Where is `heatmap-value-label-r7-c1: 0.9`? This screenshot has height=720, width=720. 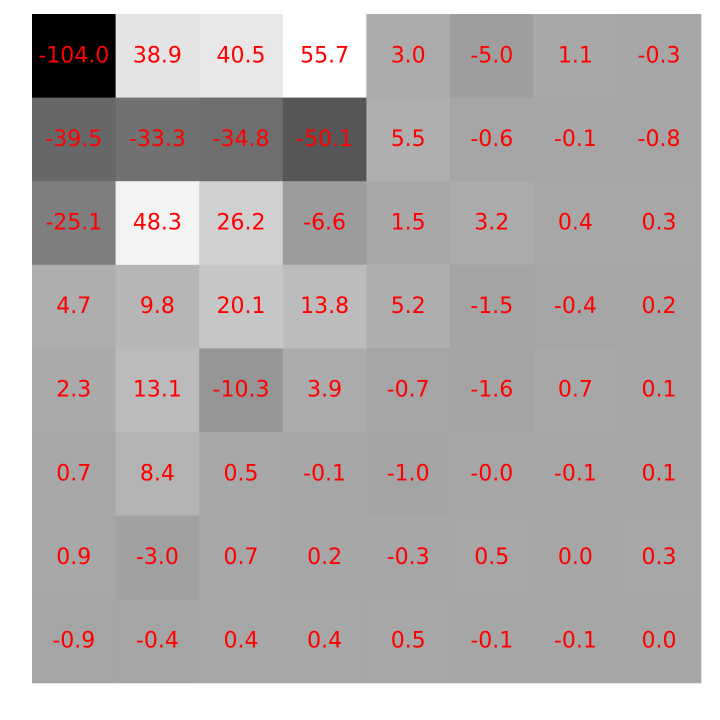 heatmap-value-label-r7-c1: 0.9 is located at coordinates (73, 557).